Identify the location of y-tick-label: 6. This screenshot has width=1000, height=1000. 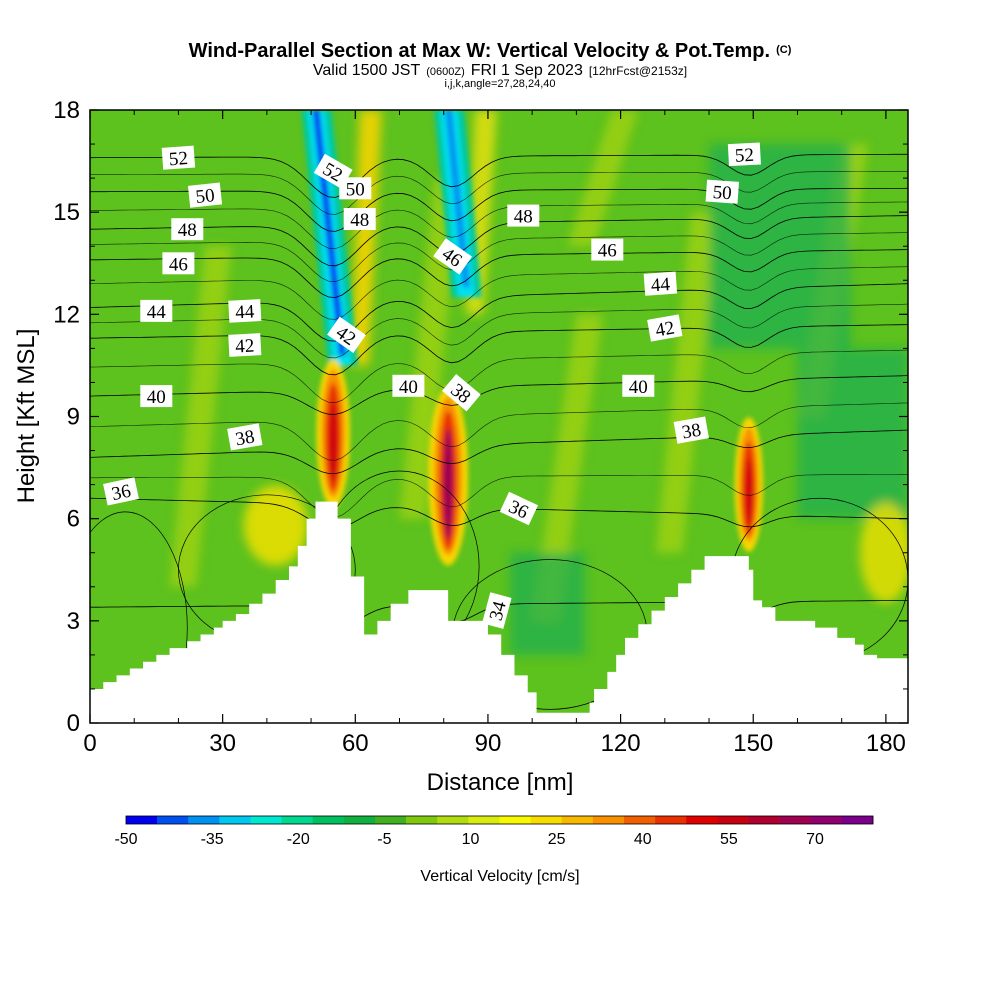
(73, 519).